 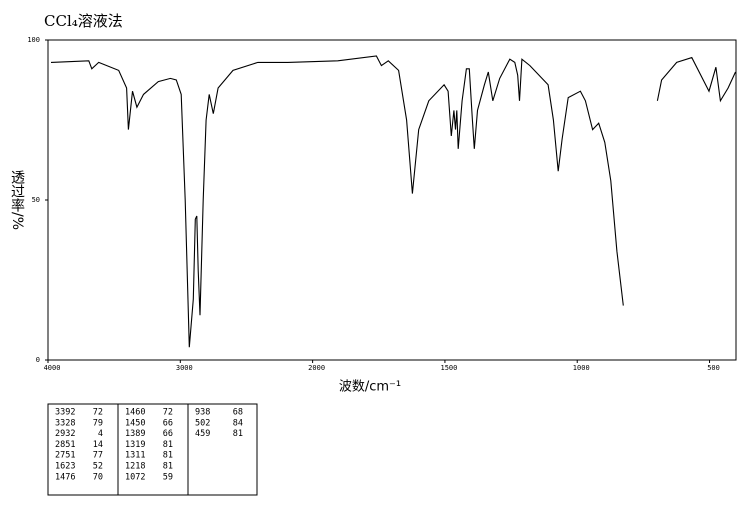 What do you see at coordinates (65, 456) in the screenshot?
I see `peak-wavenumber: 2751` at bounding box center [65, 456].